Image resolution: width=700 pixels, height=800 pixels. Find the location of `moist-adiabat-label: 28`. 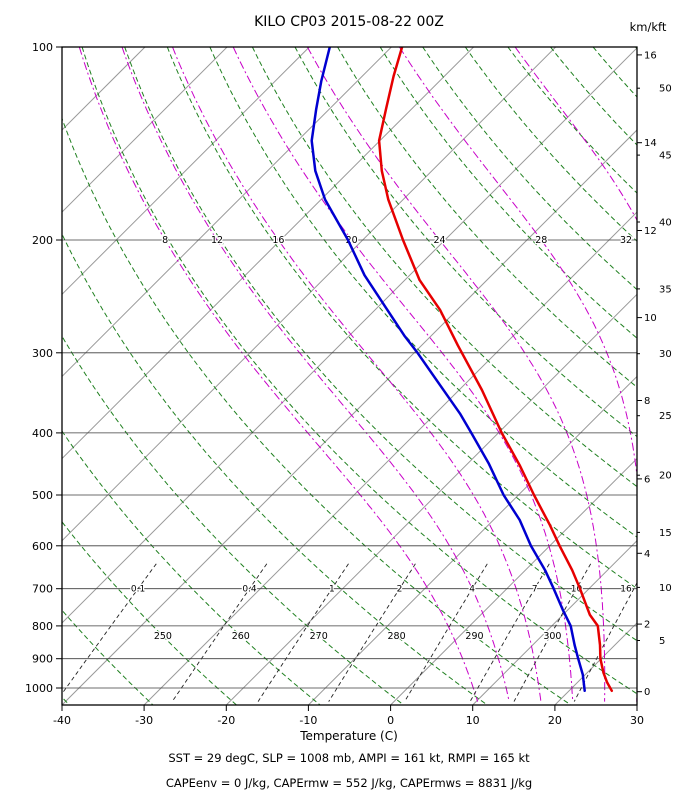

moist-adiabat-label: 28 is located at coordinates (541, 240).